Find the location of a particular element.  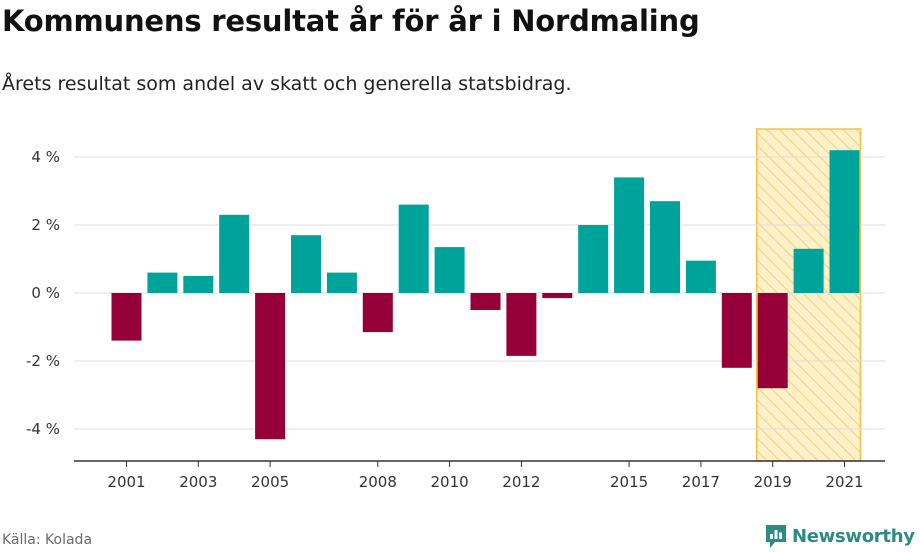

bar-2021: 2021: 4.2 % is located at coordinates (844, 221).